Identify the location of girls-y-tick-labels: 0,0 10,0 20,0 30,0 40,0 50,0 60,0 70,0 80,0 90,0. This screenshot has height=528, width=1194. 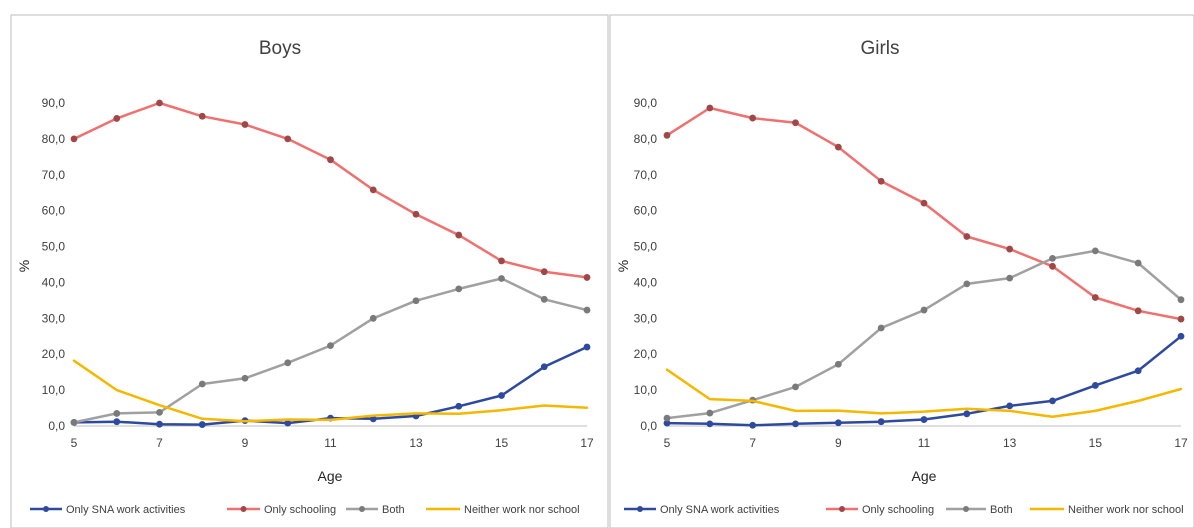
(646, 264).